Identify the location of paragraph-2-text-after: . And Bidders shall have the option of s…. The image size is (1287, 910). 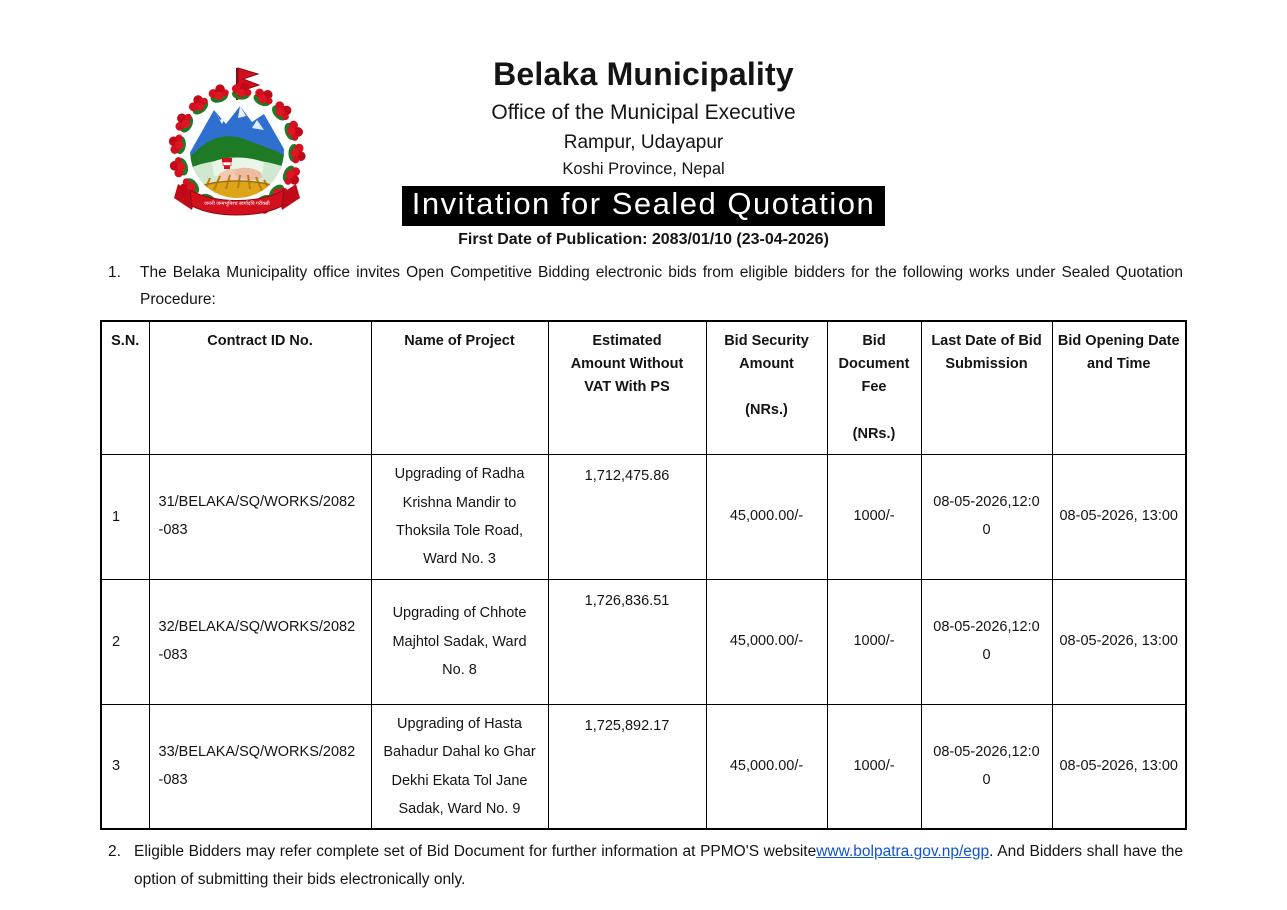
(658, 865).